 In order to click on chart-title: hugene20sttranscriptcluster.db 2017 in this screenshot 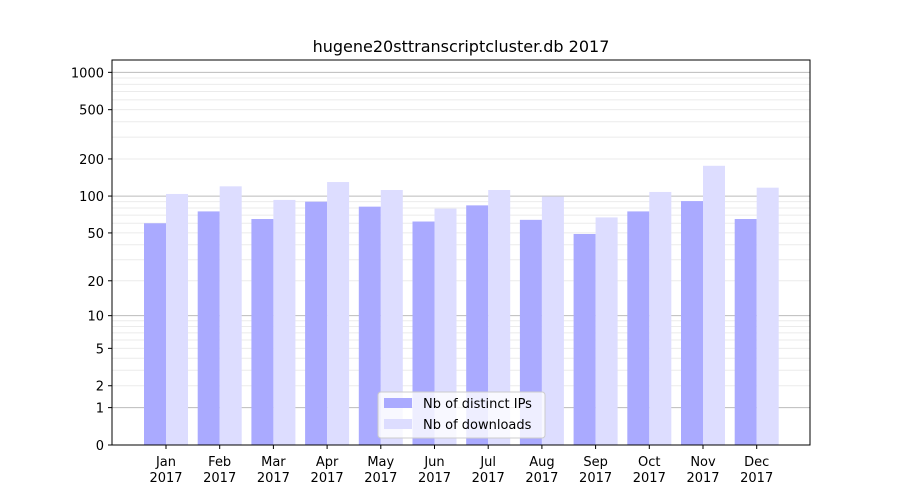, I will do `click(461, 46)`.